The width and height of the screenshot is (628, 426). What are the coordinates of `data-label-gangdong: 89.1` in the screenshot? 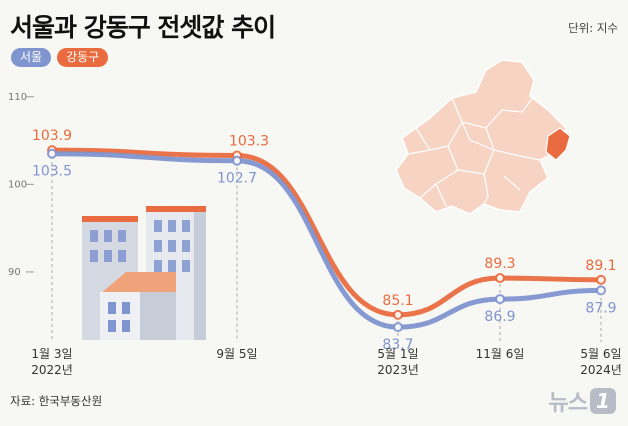 It's located at (600, 266).